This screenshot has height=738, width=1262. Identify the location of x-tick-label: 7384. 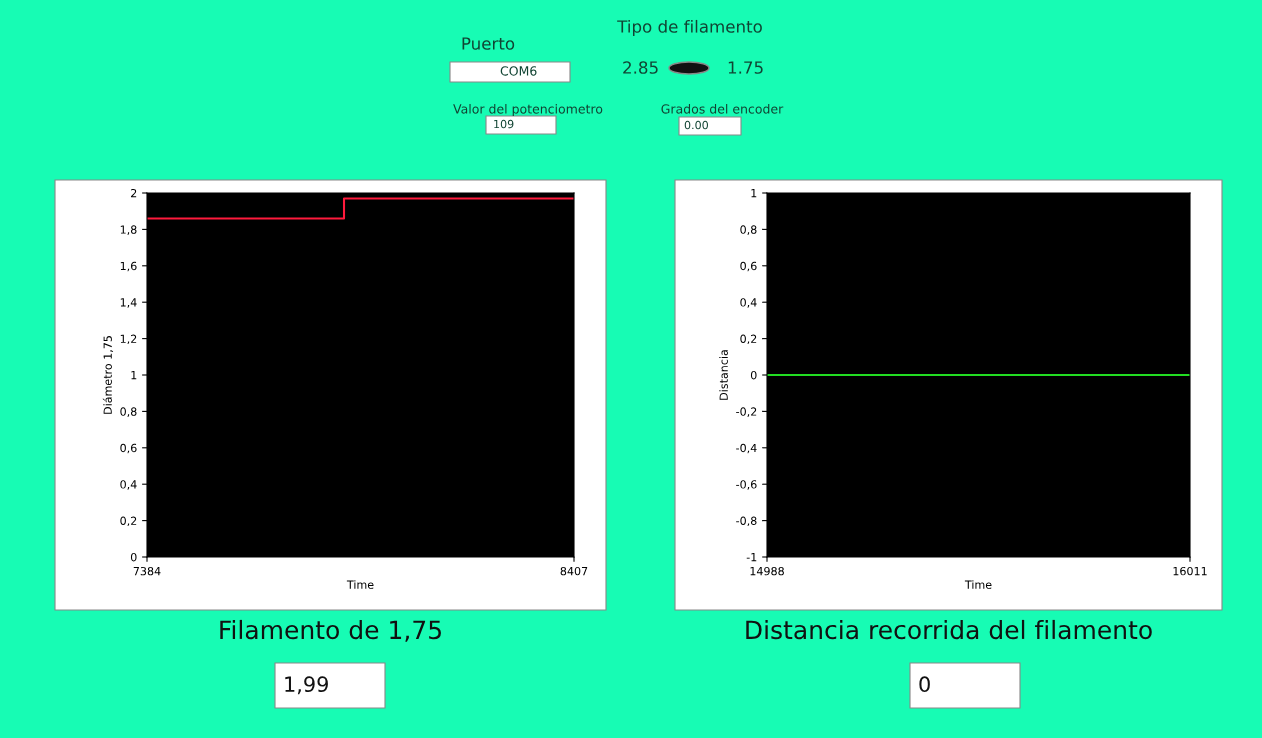
(147, 571).